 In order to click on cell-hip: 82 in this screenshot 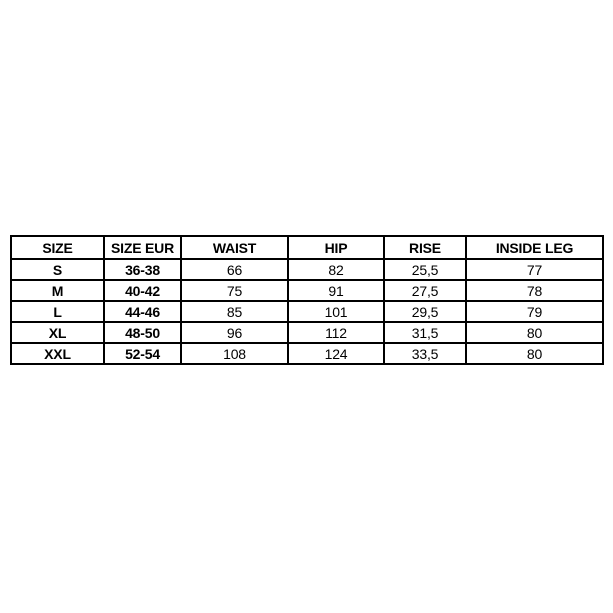, I will do `click(336, 269)`.